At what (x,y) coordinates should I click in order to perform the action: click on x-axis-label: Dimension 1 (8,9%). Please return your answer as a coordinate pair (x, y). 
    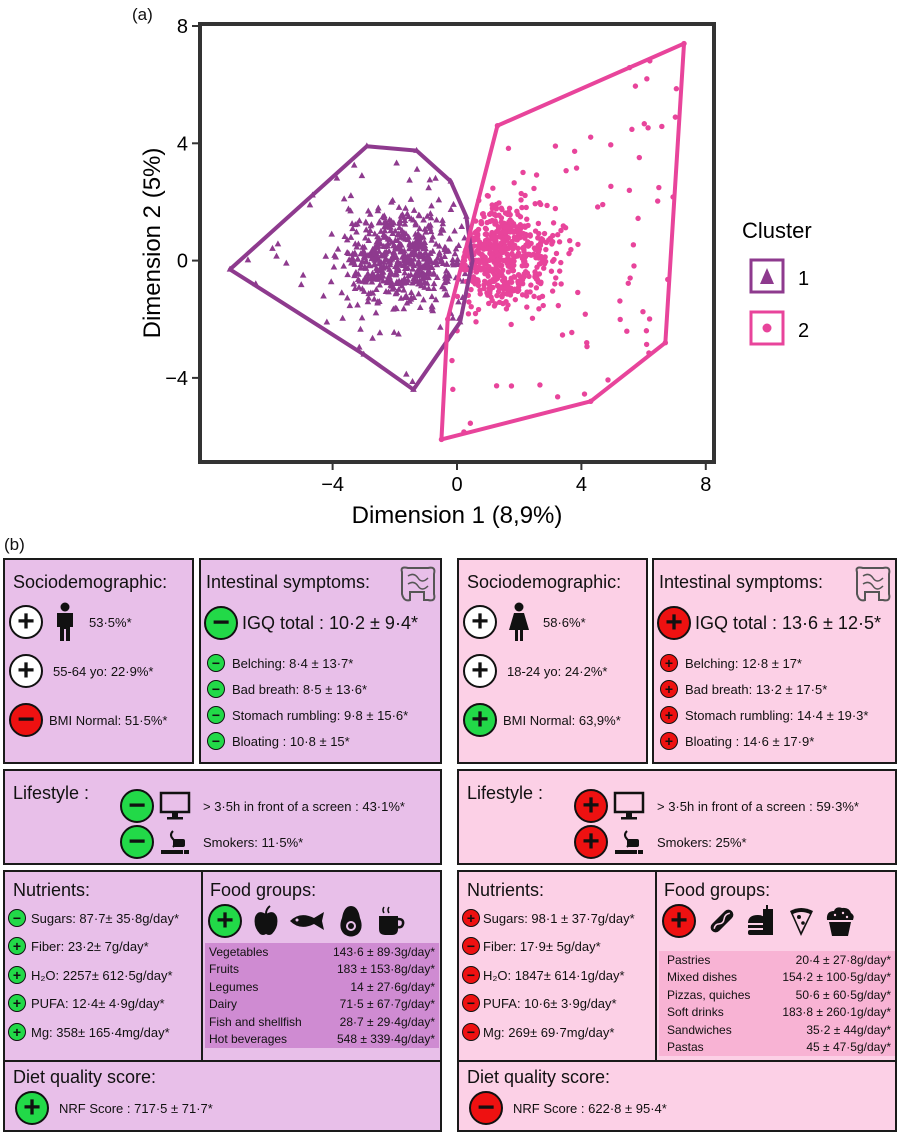
    Looking at the image, I should click on (457, 515).